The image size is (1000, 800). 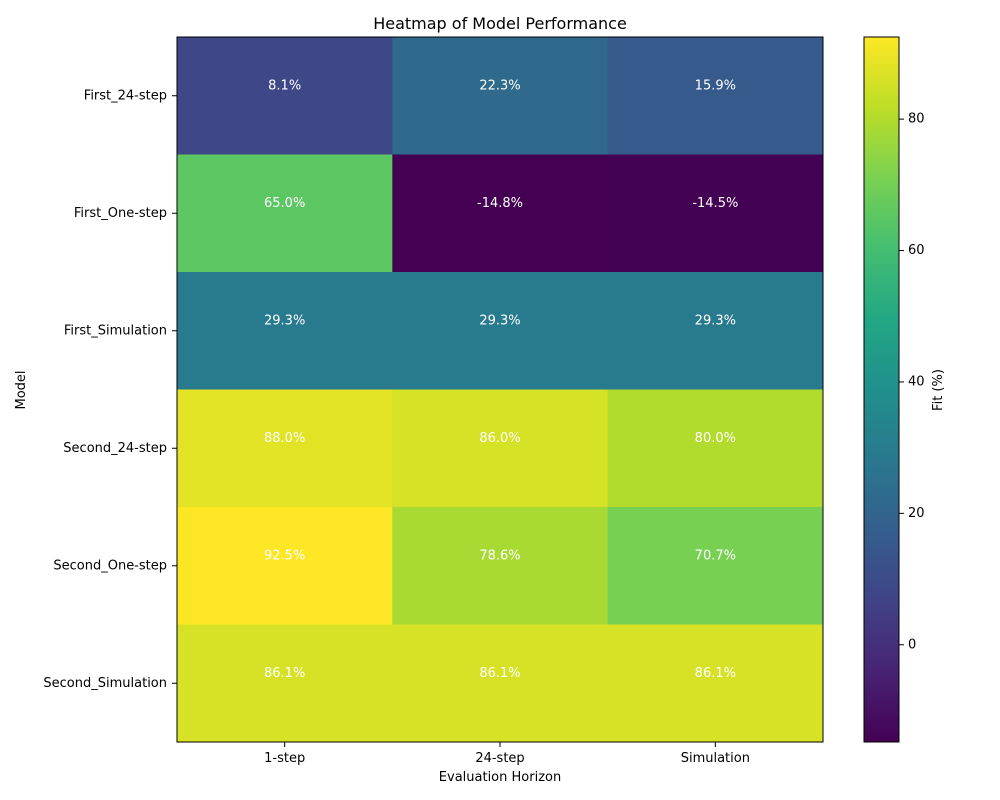 What do you see at coordinates (120, 213) in the screenshot?
I see `y-tick-label: First_One-step` at bounding box center [120, 213].